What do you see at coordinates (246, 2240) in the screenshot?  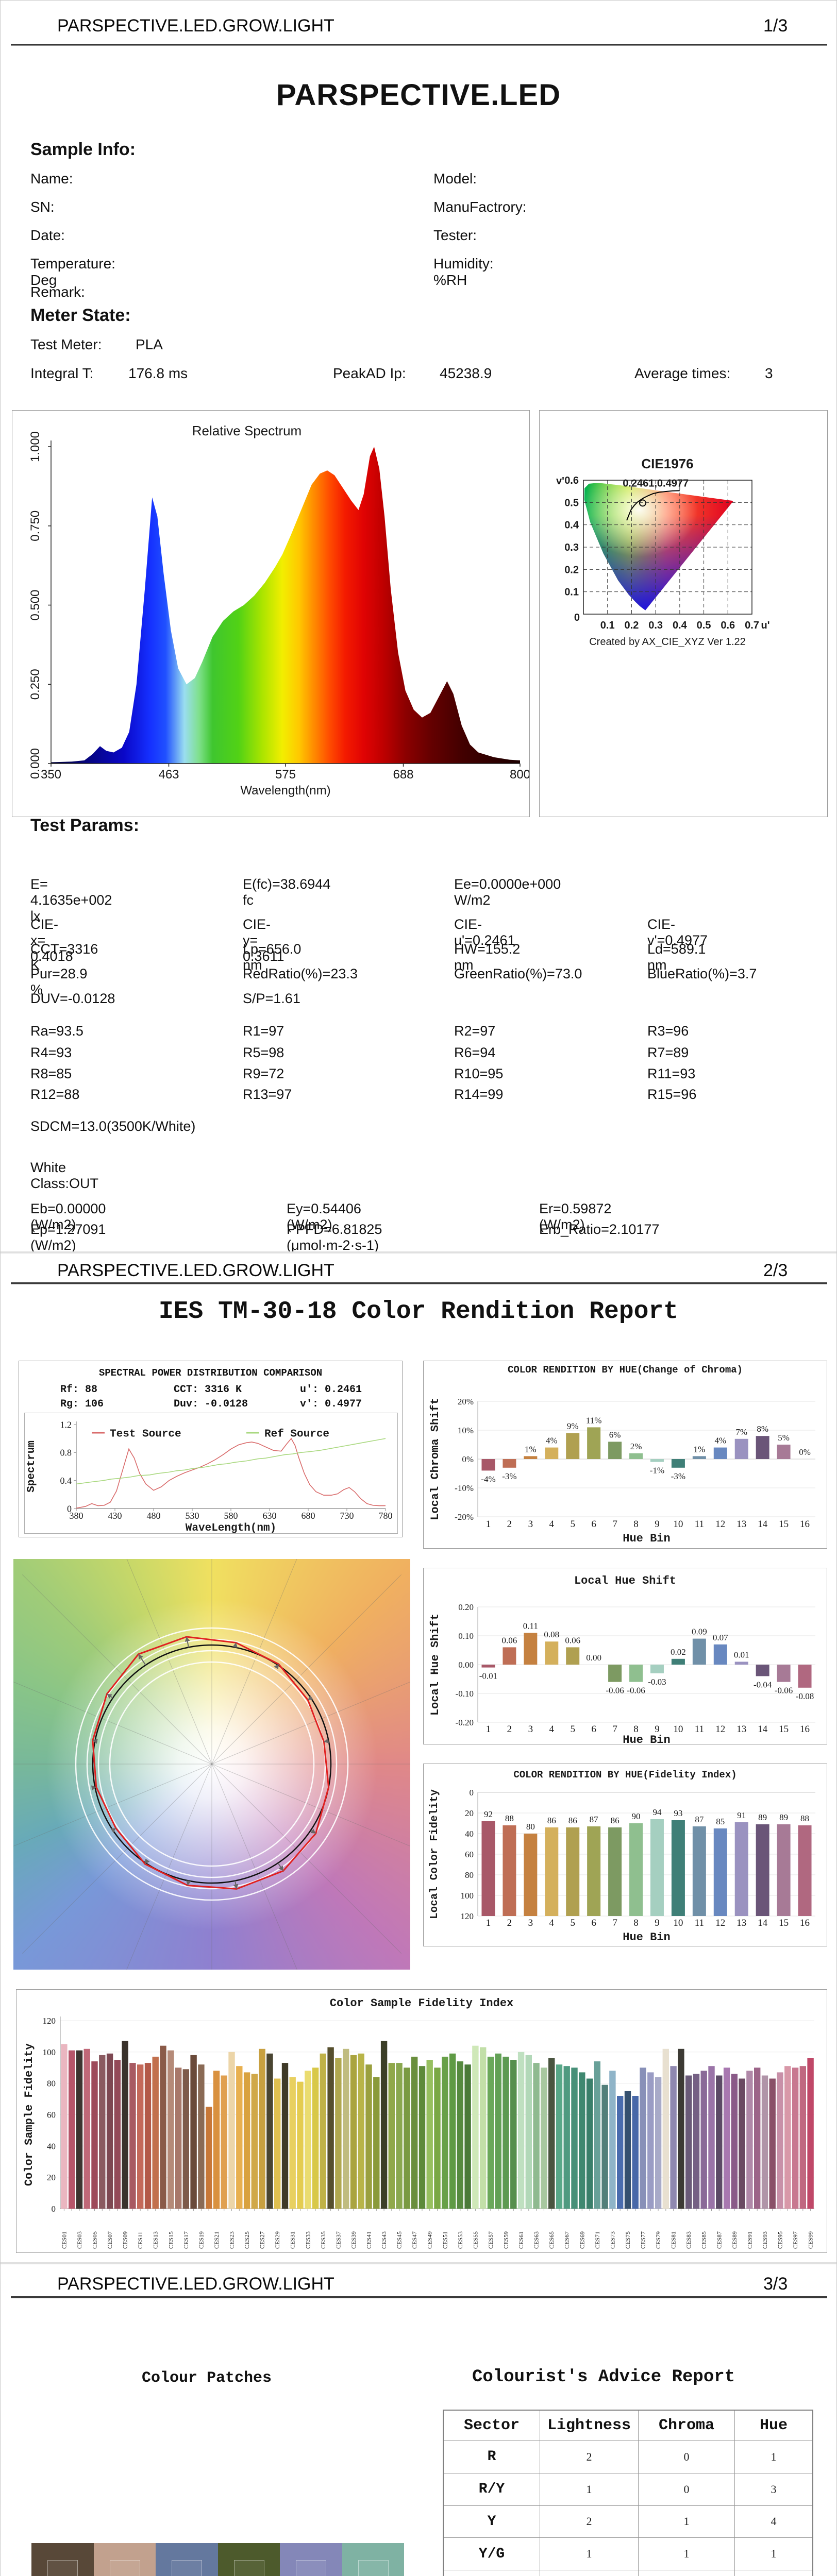 I see `svg-text: CES25` at bounding box center [246, 2240].